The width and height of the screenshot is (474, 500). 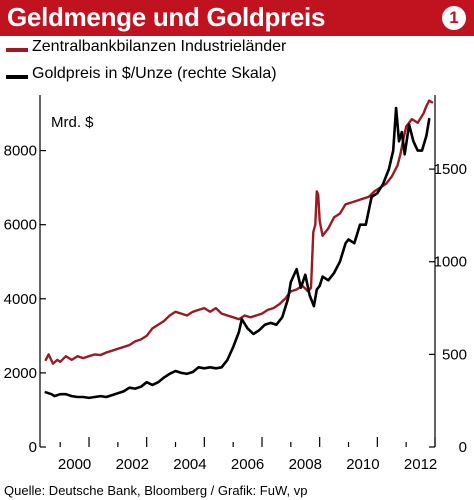 I want to click on x-tick-label: 2006, so click(x=247, y=464).